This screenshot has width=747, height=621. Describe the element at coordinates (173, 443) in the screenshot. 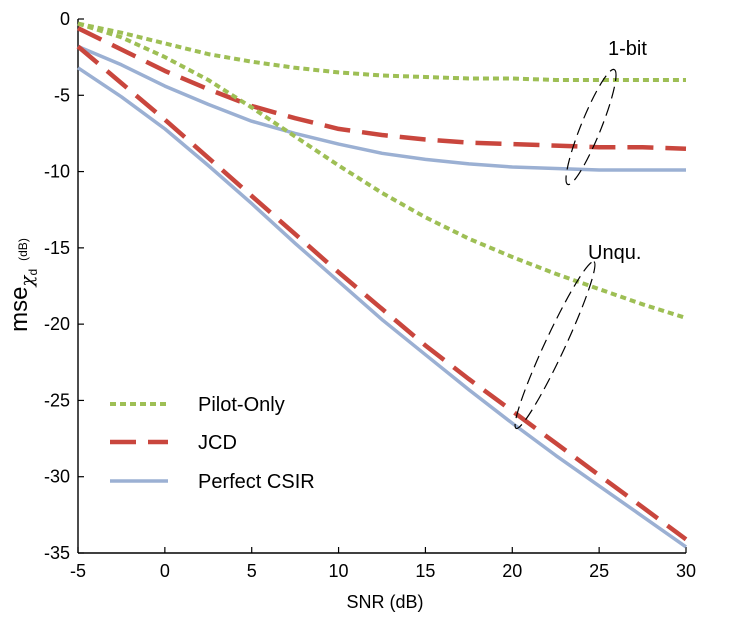

I see `legend-item-jcd: JCD` at that location.